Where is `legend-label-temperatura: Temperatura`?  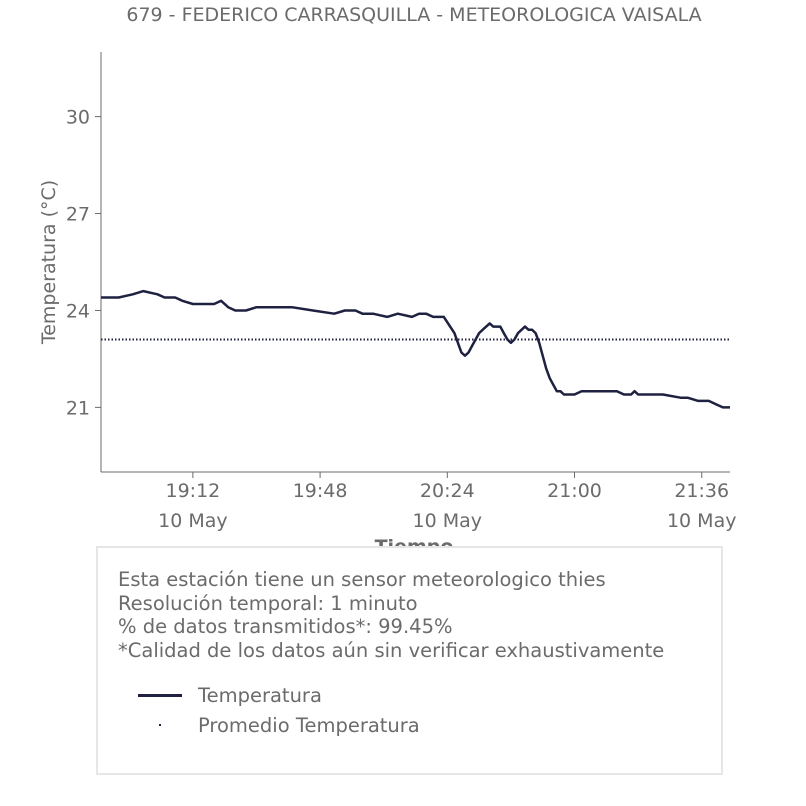
legend-label-temperatura: Temperatura is located at coordinates (260, 695).